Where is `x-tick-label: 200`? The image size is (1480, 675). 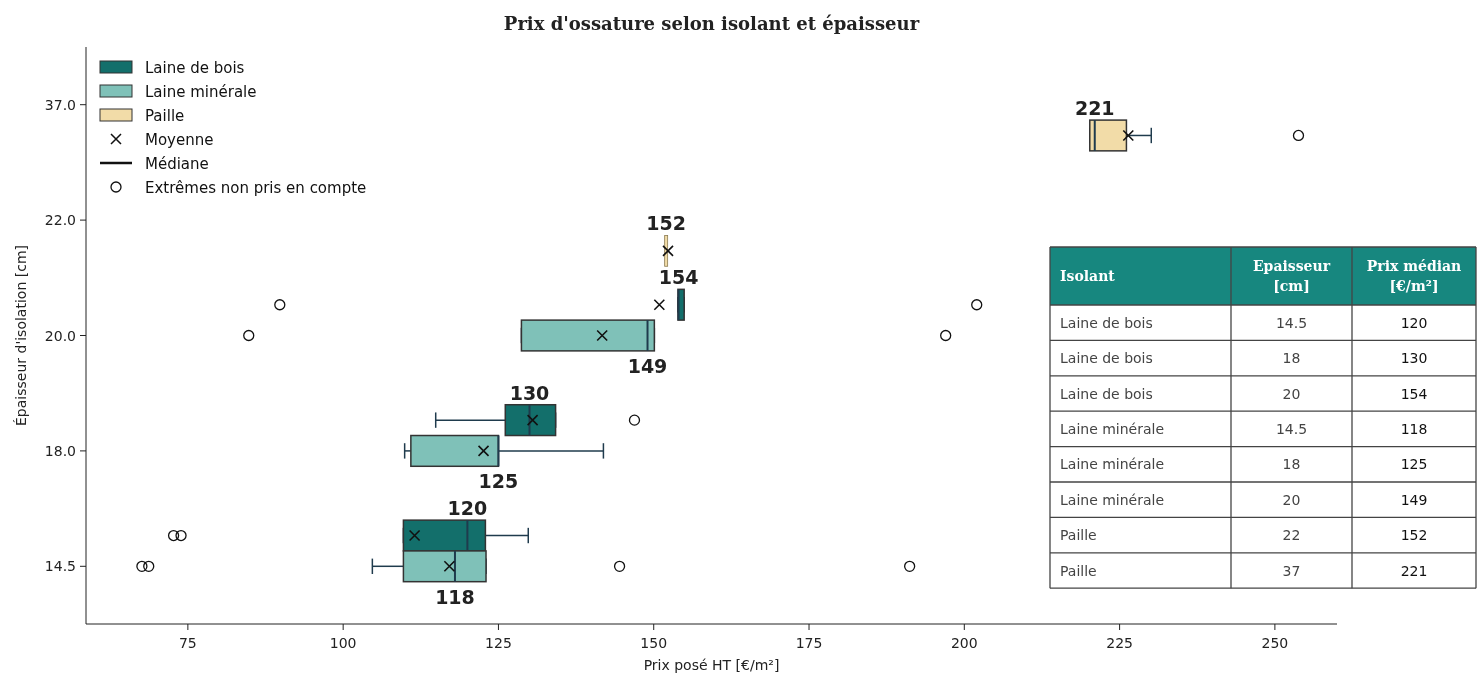
x-tick-label: 200 is located at coordinates (964, 643).